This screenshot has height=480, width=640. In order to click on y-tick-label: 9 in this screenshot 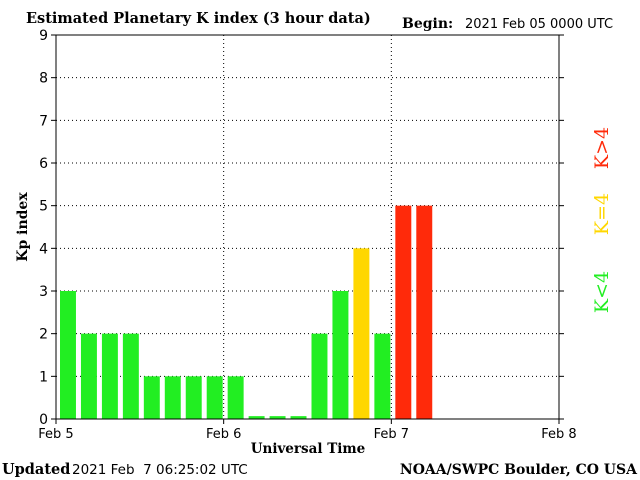, I will do `click(43, 36)`.